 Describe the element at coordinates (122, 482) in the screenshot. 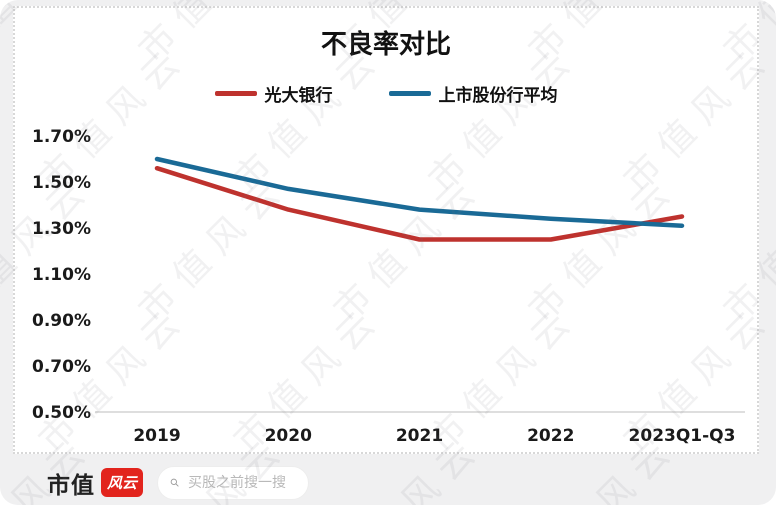

I see `brand-logo-badge: 风云` at that location.